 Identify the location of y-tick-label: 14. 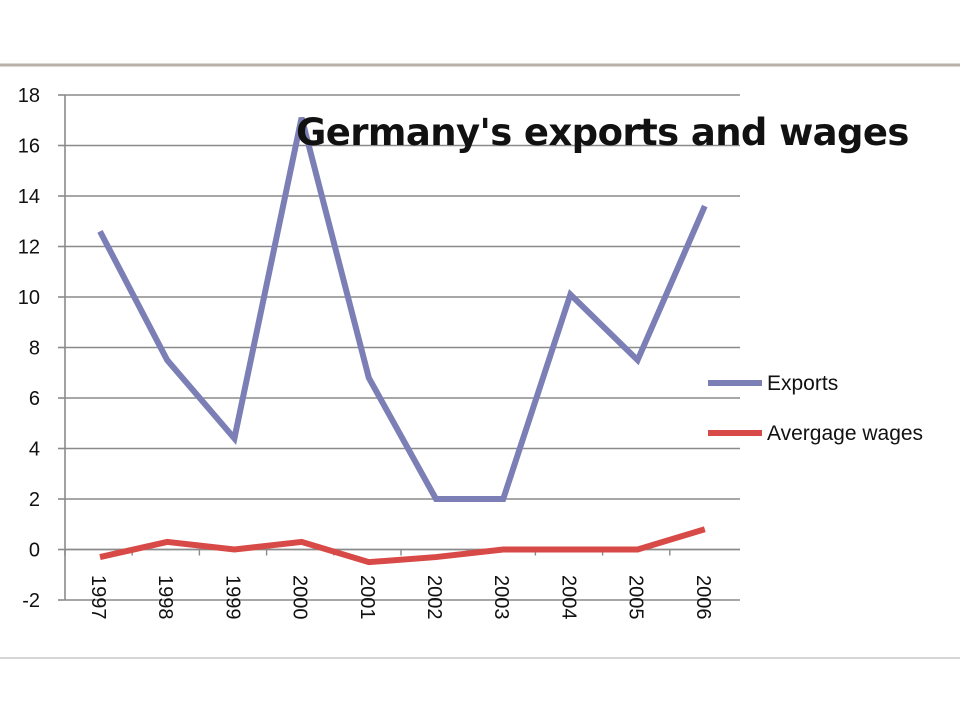
(29, 197).